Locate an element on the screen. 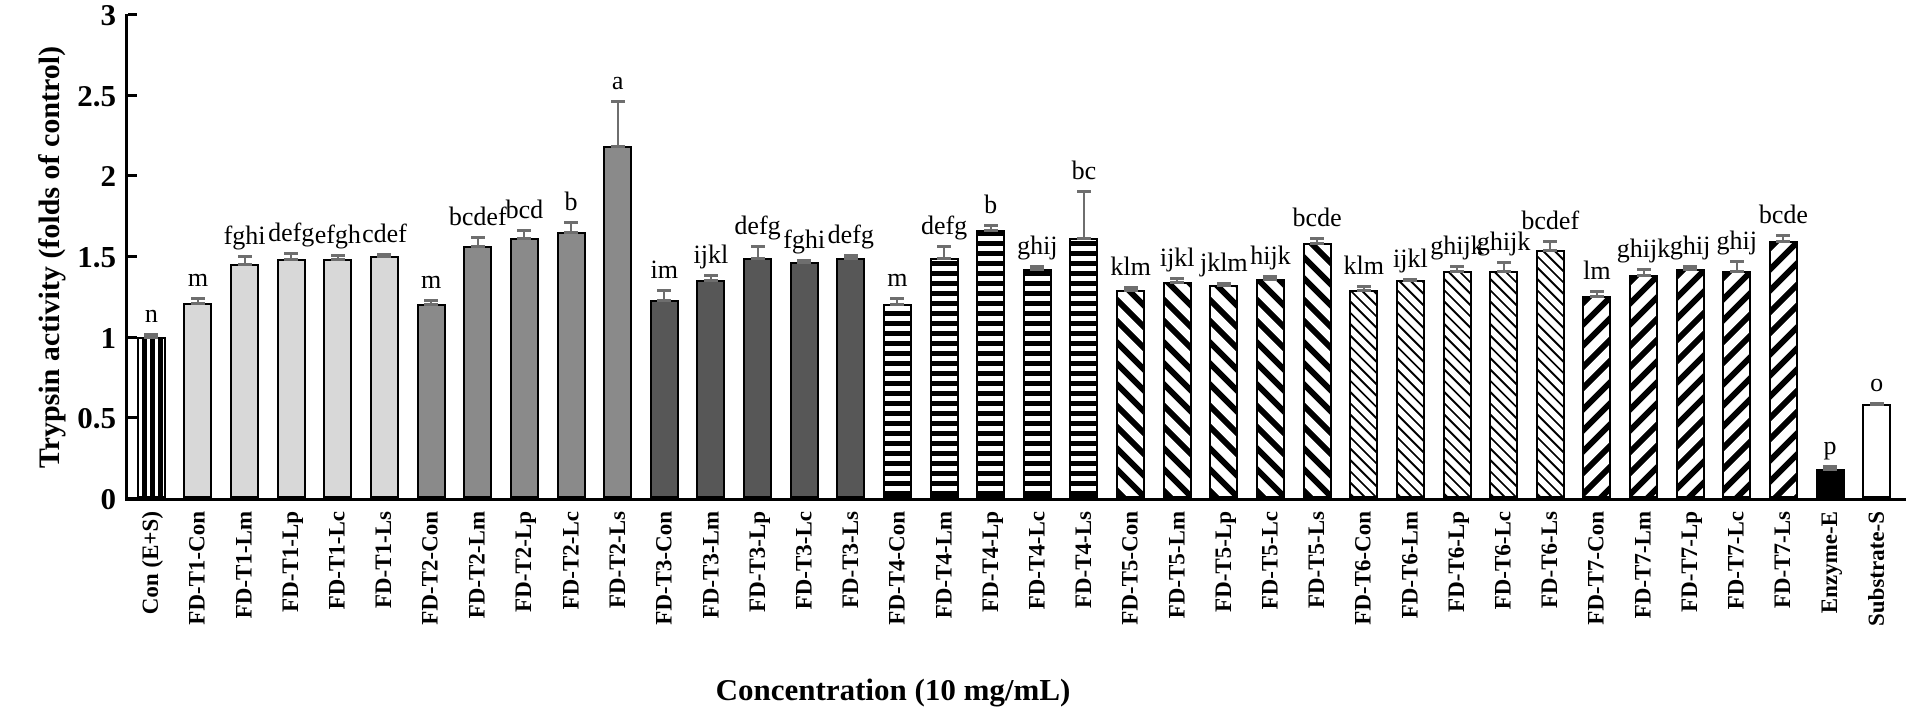  sig-letter-FD-T2-Lc: b is located at coordinates (571, 202).